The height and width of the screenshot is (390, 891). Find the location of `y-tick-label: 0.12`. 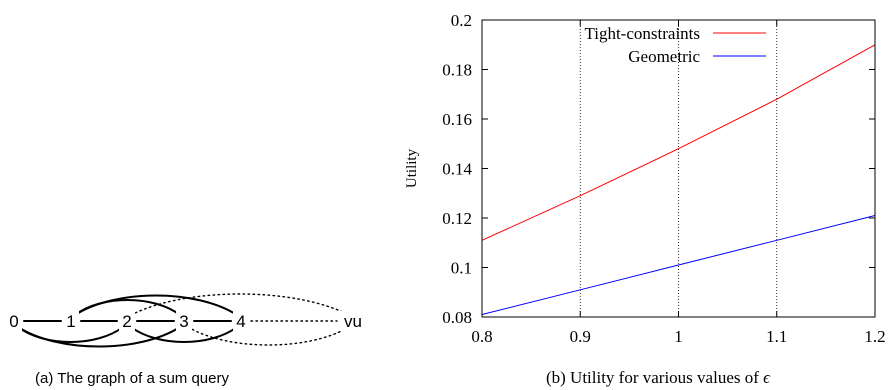

y-tick-label: 0.12 is located at coordinates (457, 218).